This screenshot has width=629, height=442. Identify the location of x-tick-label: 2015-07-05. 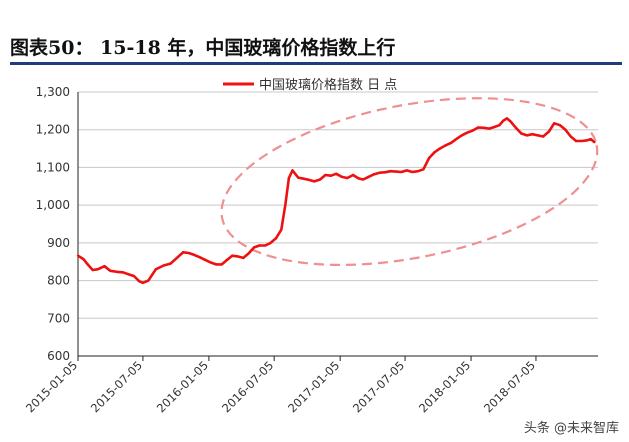
(116, 386).